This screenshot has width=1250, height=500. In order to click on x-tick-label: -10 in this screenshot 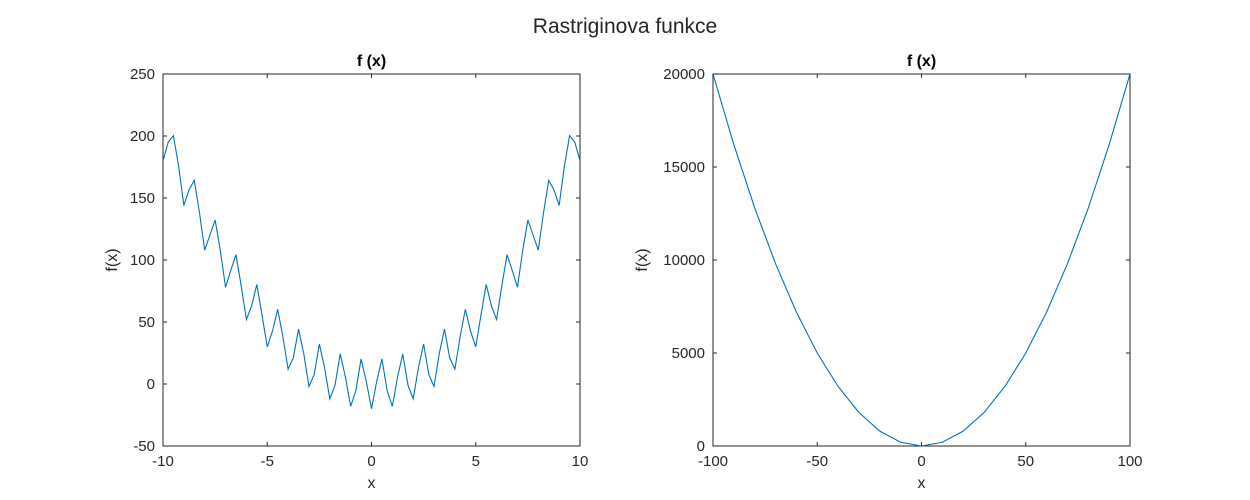, I will do `click(163, 461)`.